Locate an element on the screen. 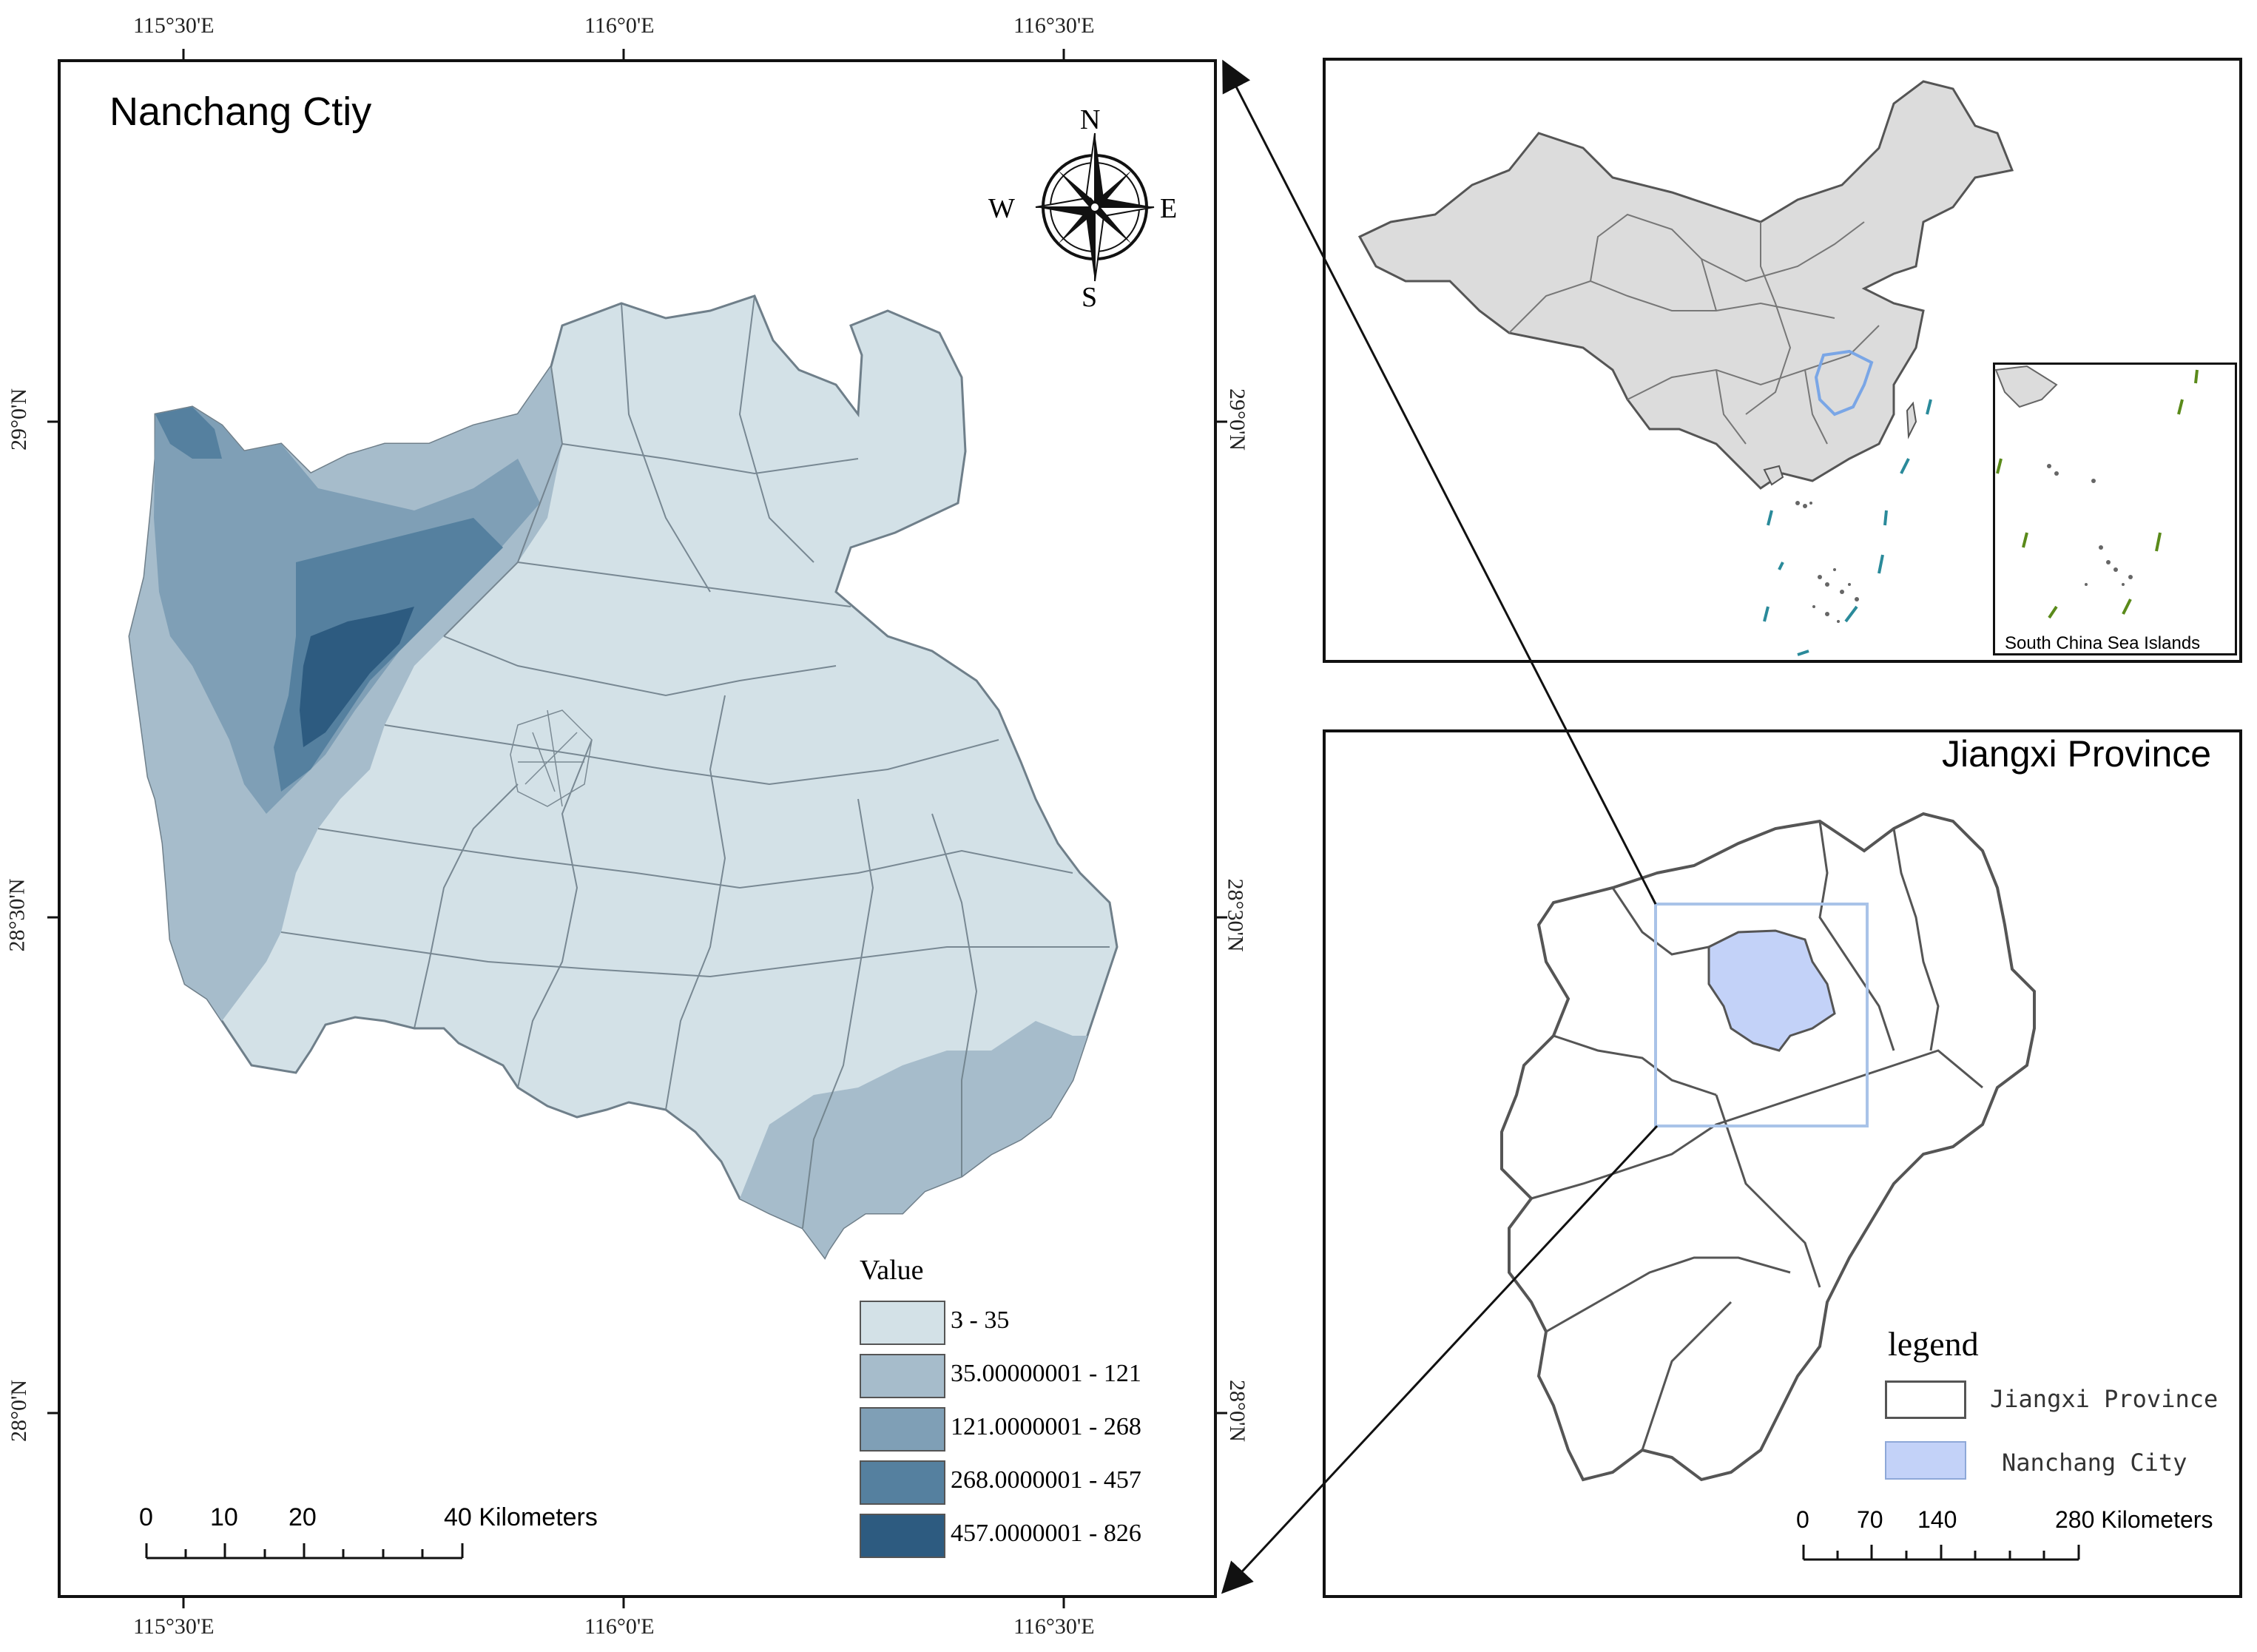 This screenshot has height=1652, width=2257. jx-scalebar-label-140: 140 is located at coordinates (1937, 1519).